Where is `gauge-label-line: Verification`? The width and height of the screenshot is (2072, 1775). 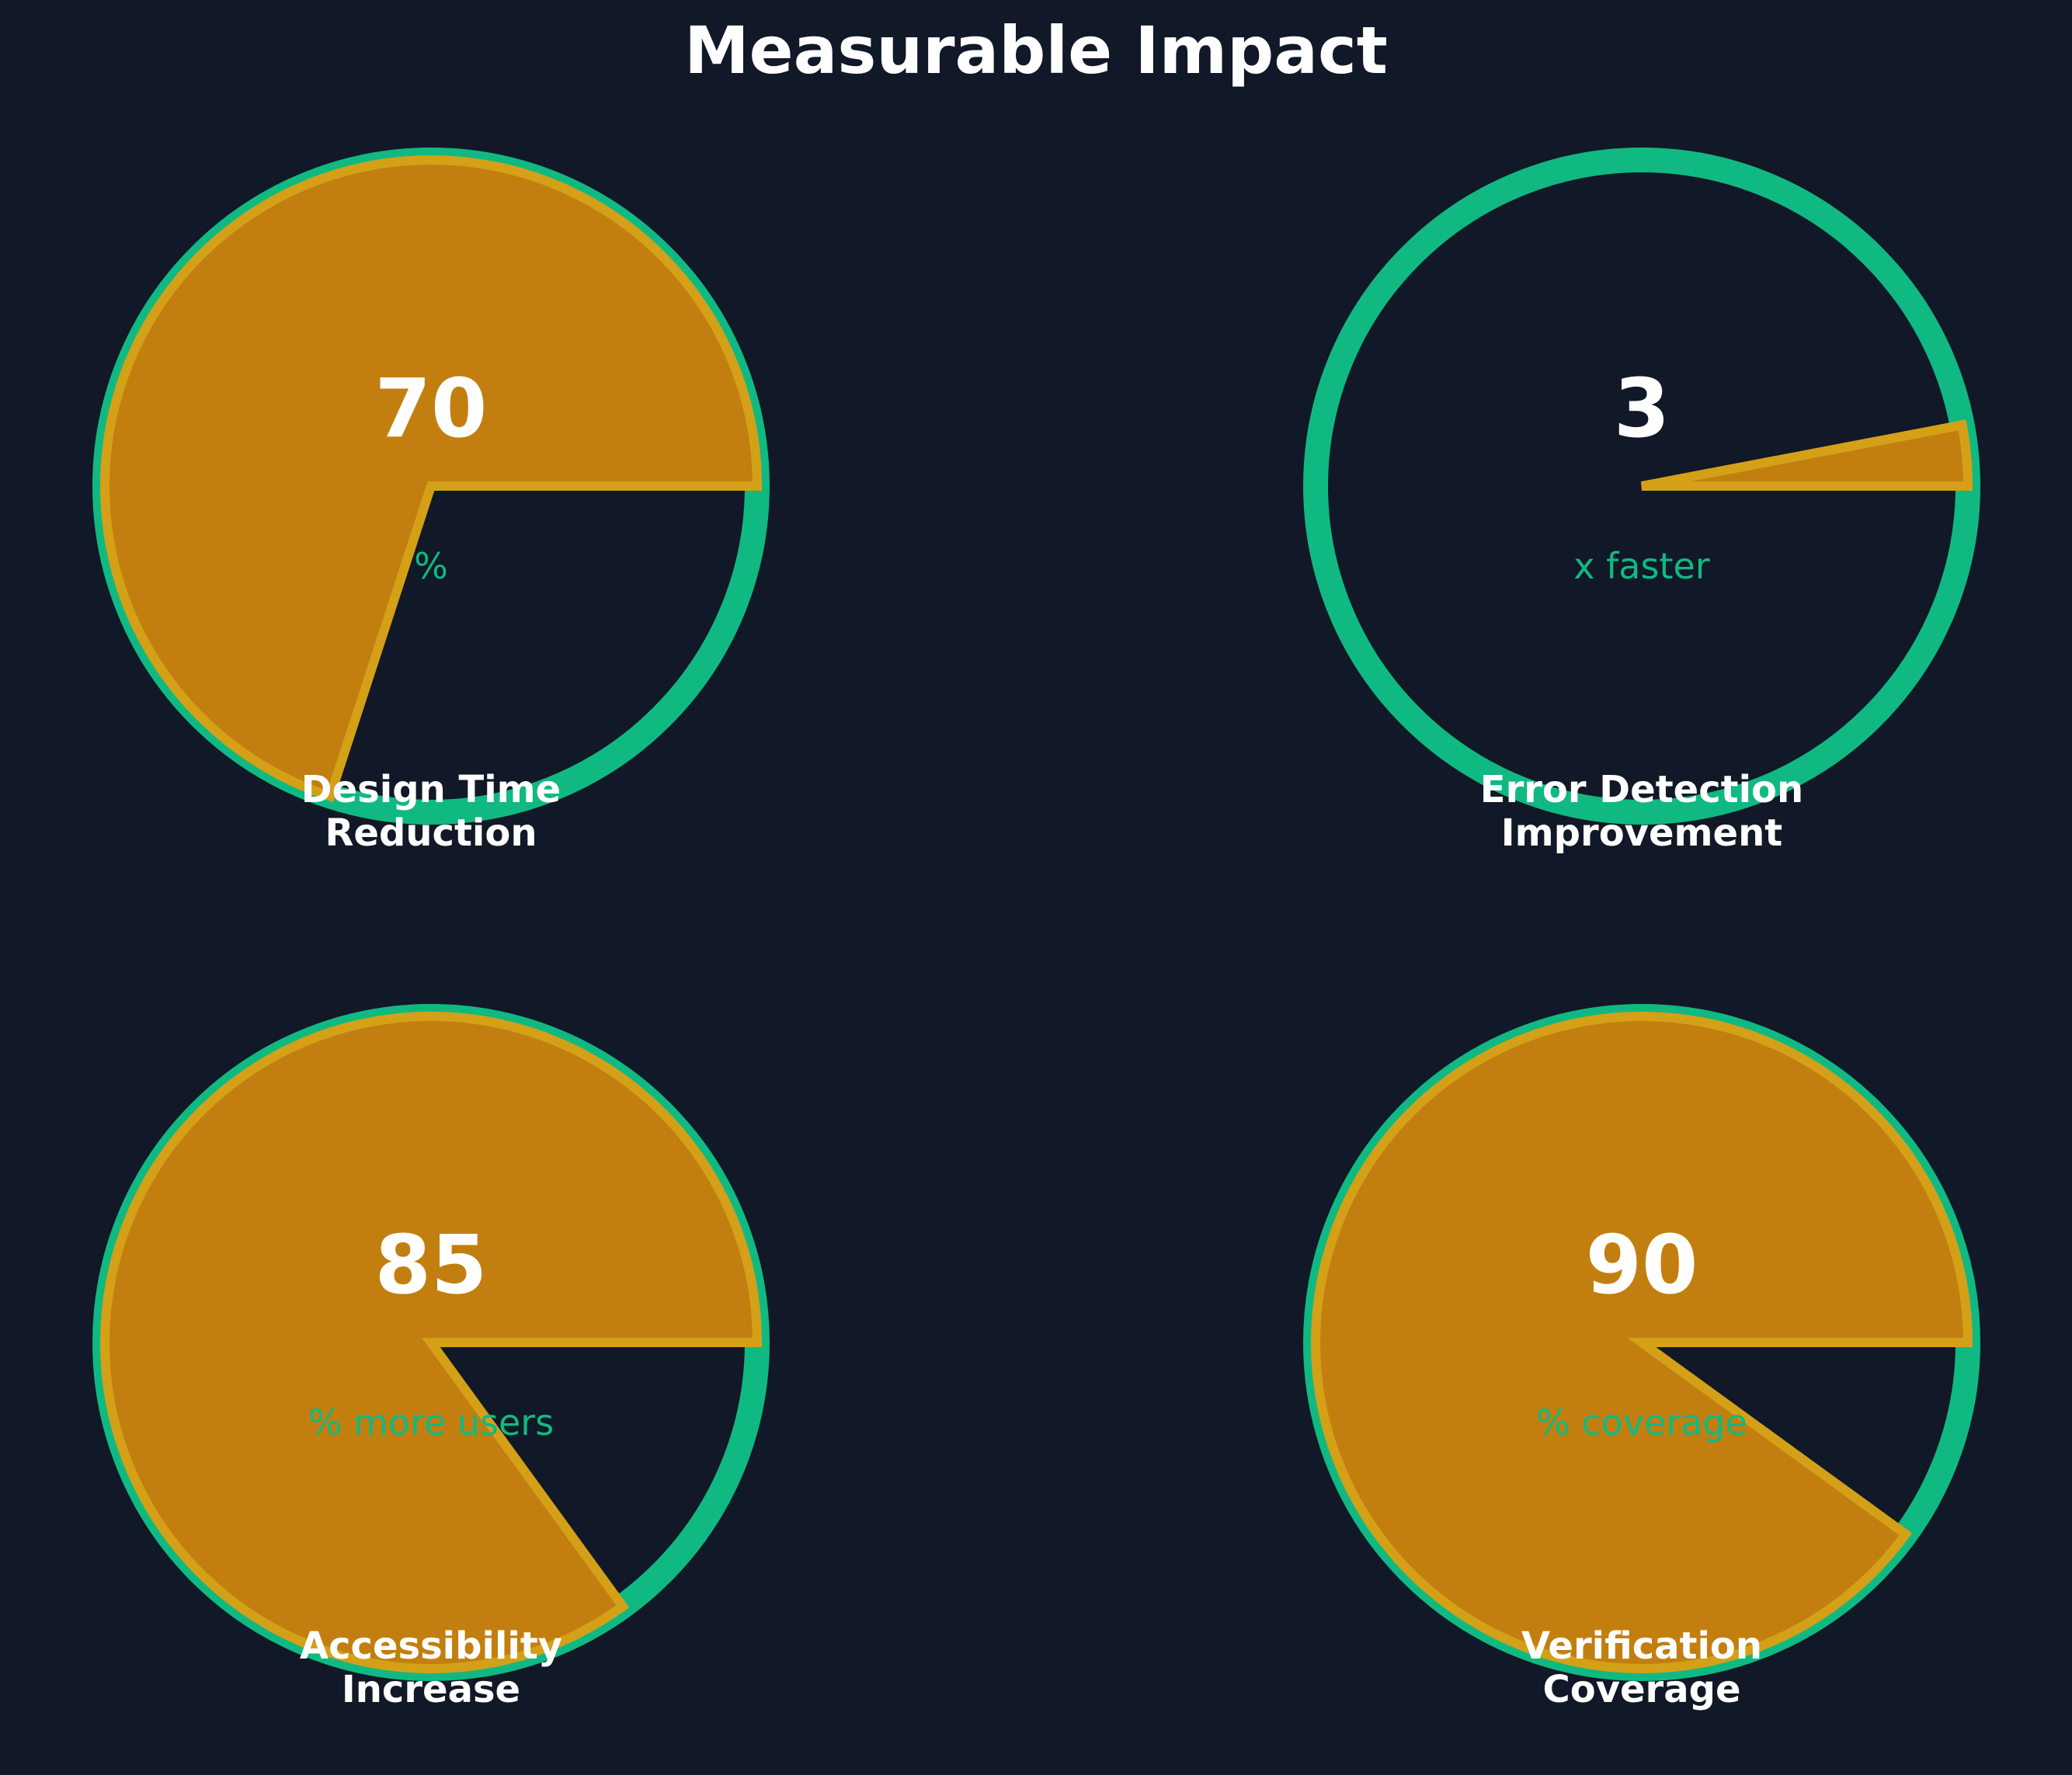
gauge-label-line: Verification is located at coordinates (1641, 1646).